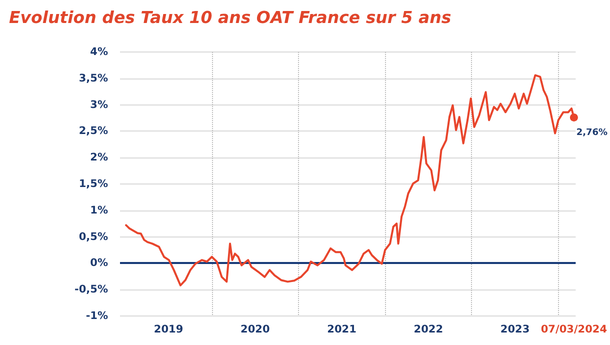 The height and width of the screenshot is (345, 610). What do you see at coordinates (99, 210) in the screenshot?
I see `y-tick-label: 1%` at bounding box center [99, 210].